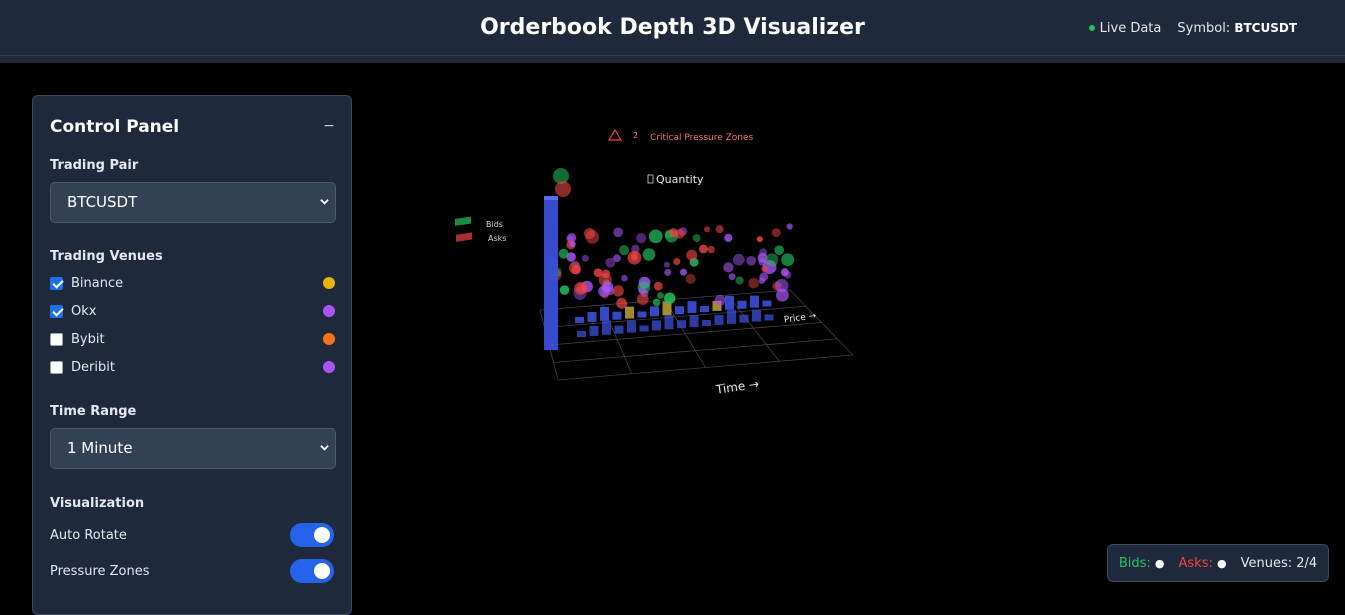 This screenshot has width=1345, height=615. I want to click on trading-pair-label: Trading Pair, so click(94, 165).